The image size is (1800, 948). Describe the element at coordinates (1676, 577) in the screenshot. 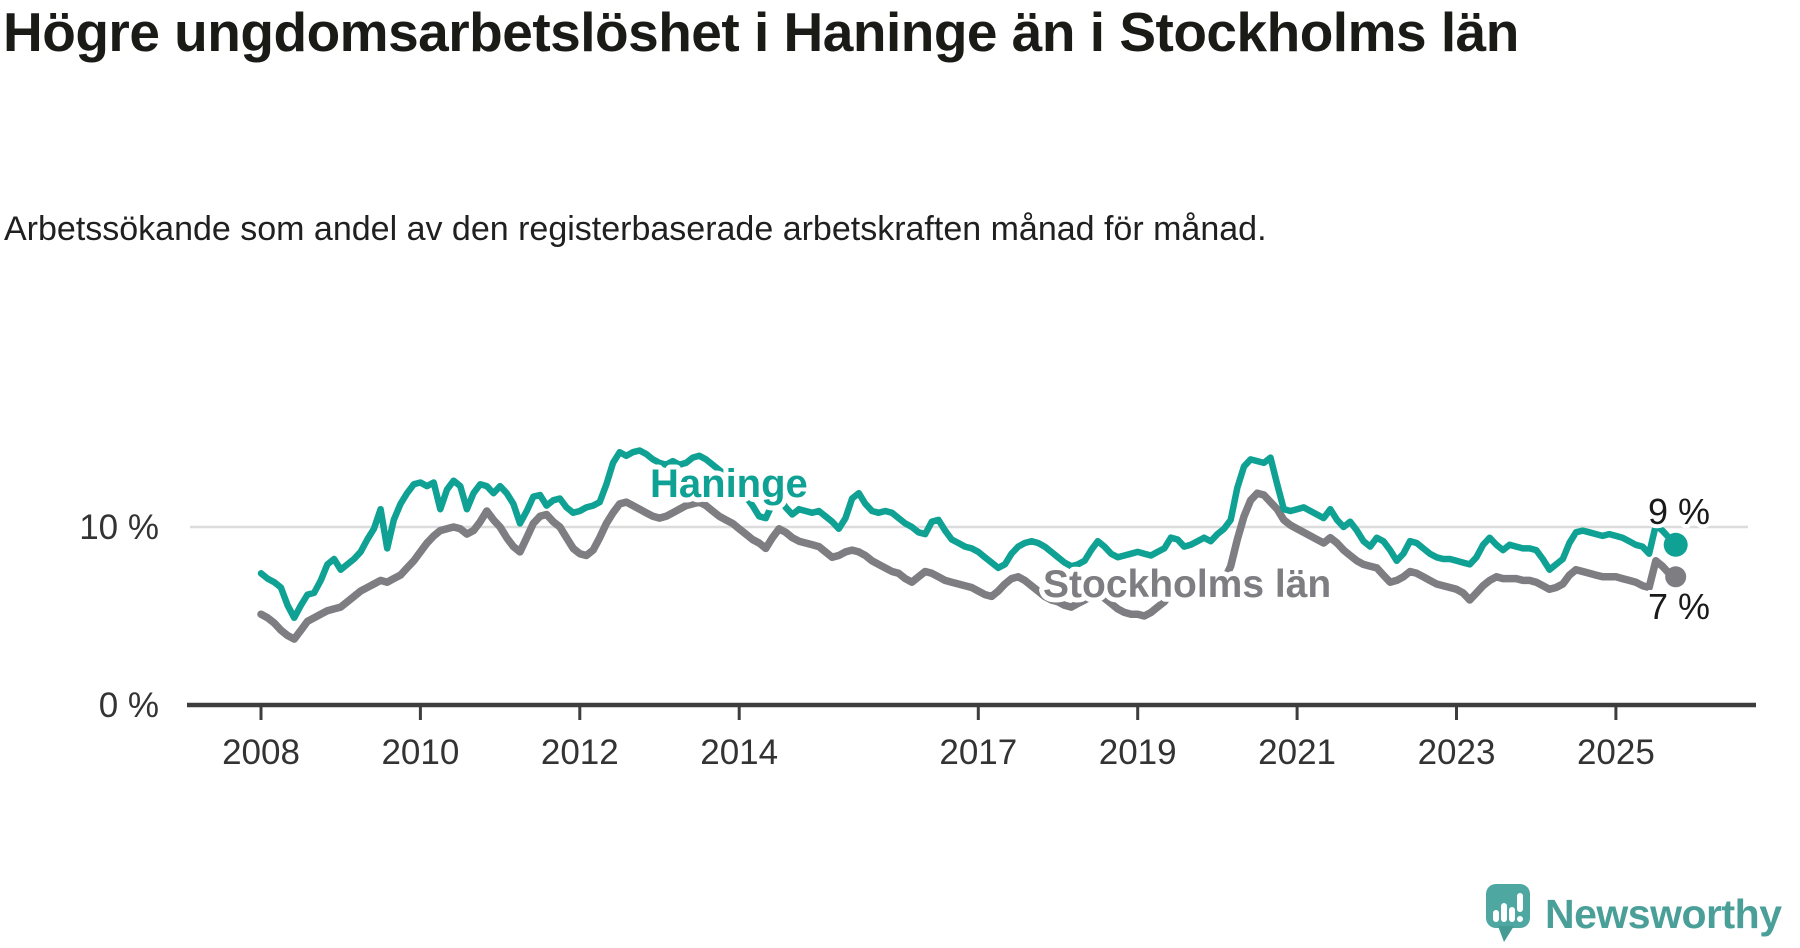

I see `series-end-dot-stockholms-lan` at that location.